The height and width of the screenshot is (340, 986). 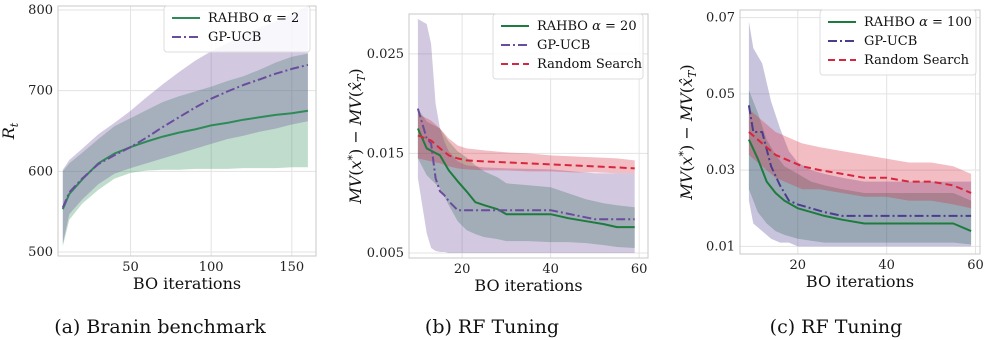 I want to click on y-axis-label: Rt, so click(x=10, y=131).